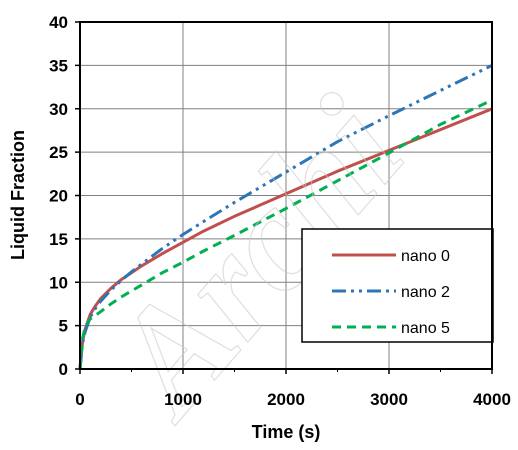 The height and width of the screenshot is (450, 518). Describe the element at coordinates (286, 399) in the screenshot. I see `x-tick-label: 2000` at that location.